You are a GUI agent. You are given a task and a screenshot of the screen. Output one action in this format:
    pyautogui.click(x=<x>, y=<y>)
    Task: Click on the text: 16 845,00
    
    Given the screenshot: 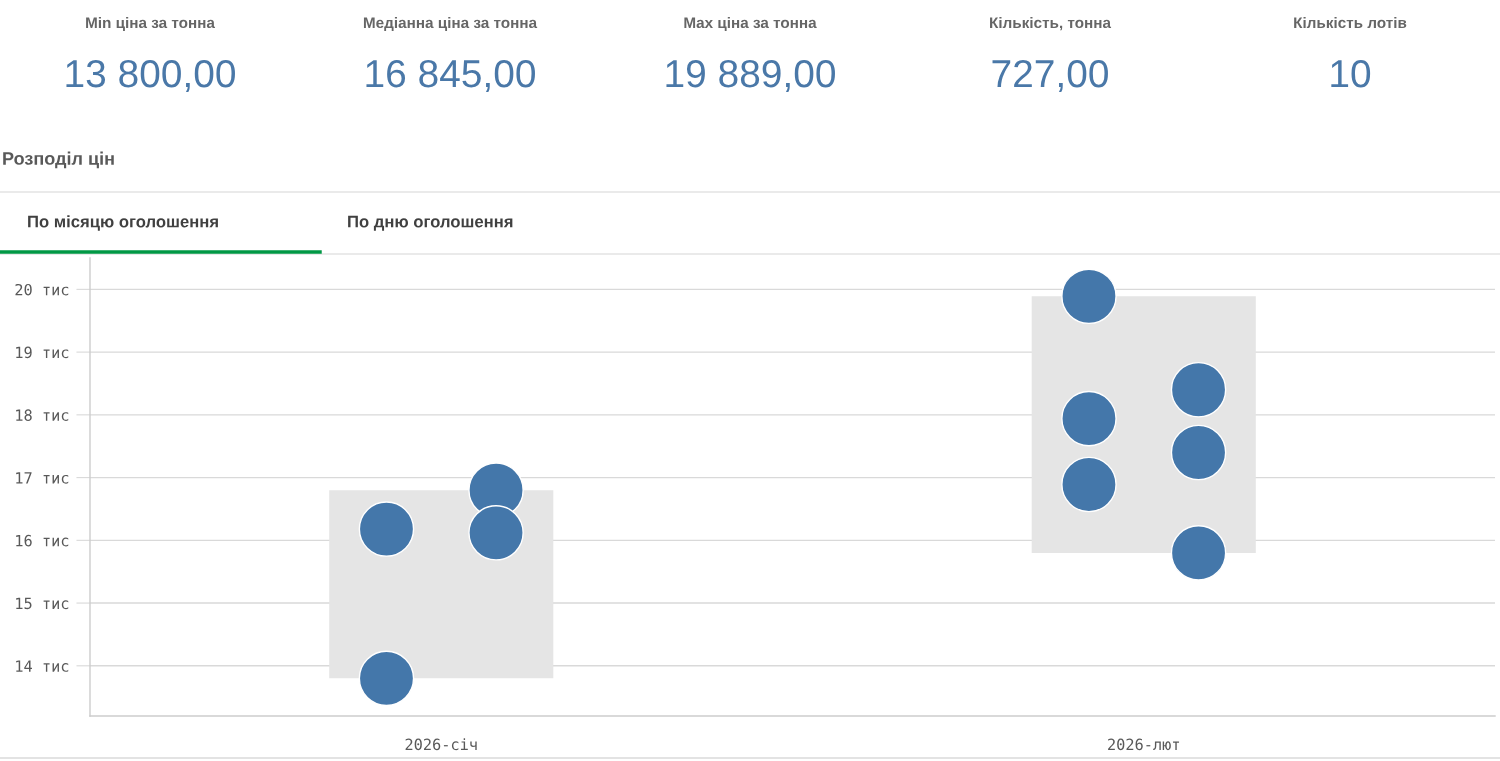 What is the action you would take?
    pyautogui.click(x=450, y=76)
    